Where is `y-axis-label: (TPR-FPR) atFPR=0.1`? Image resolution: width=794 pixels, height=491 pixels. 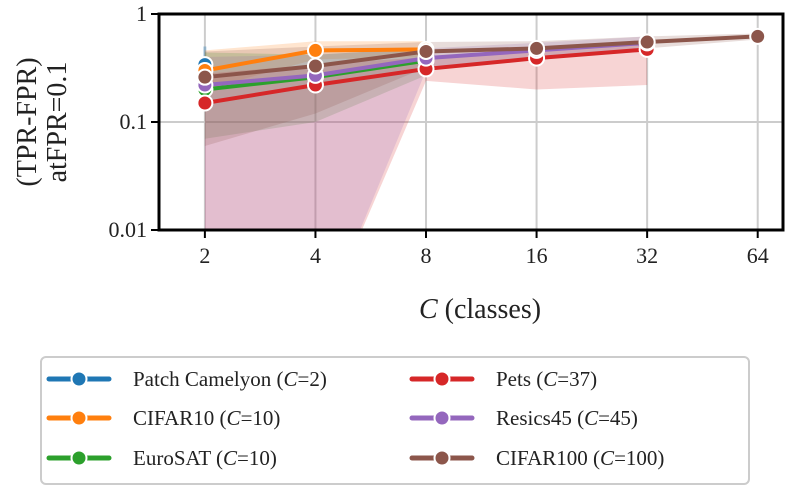
y-axis-label: (TPR-FPR) atFPR=0.1 is located at coordinates (42, 121).